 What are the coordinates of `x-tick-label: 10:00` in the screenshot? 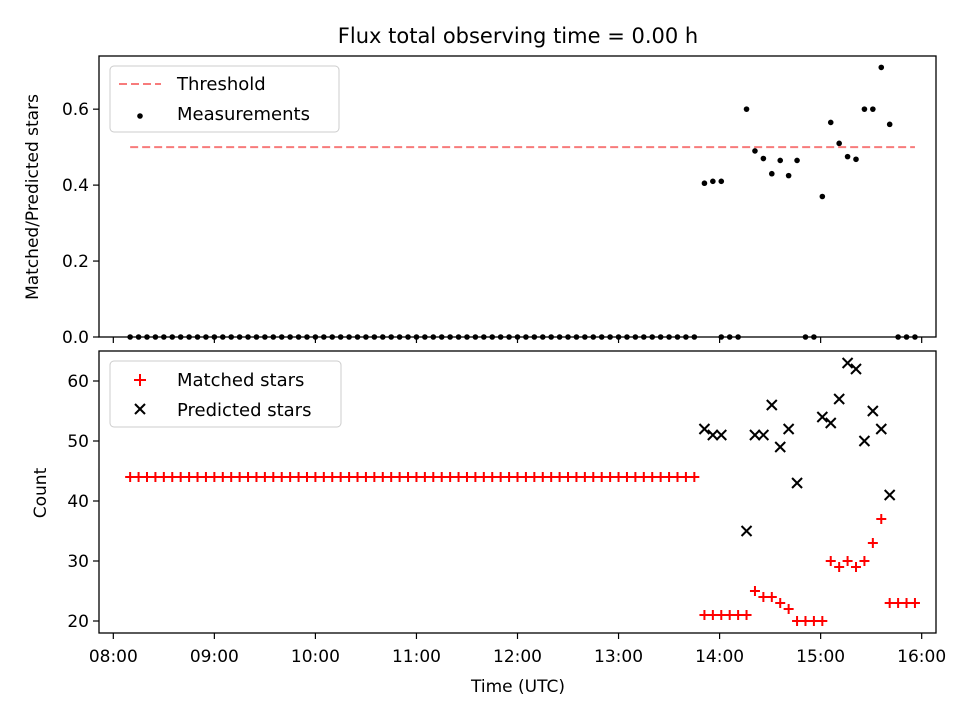 It's located at (315, 657).